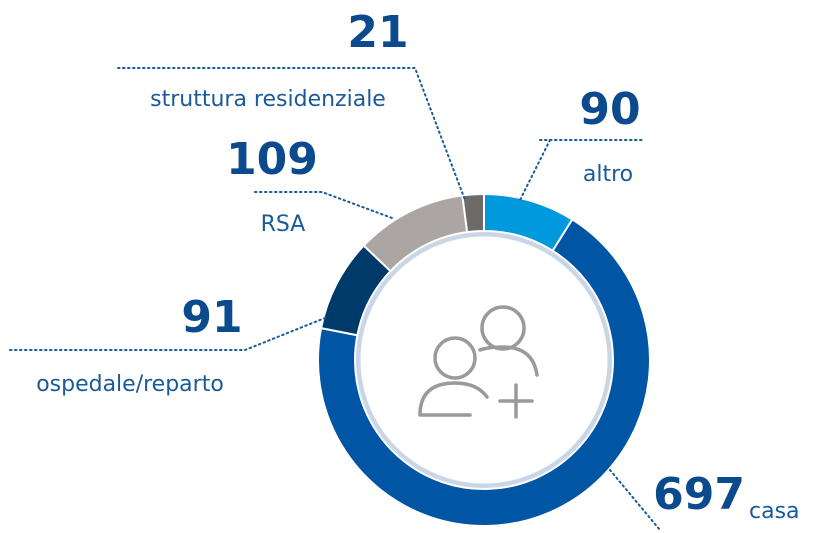  I want to click on category-label: struttura residenziale, so click(268, 99).